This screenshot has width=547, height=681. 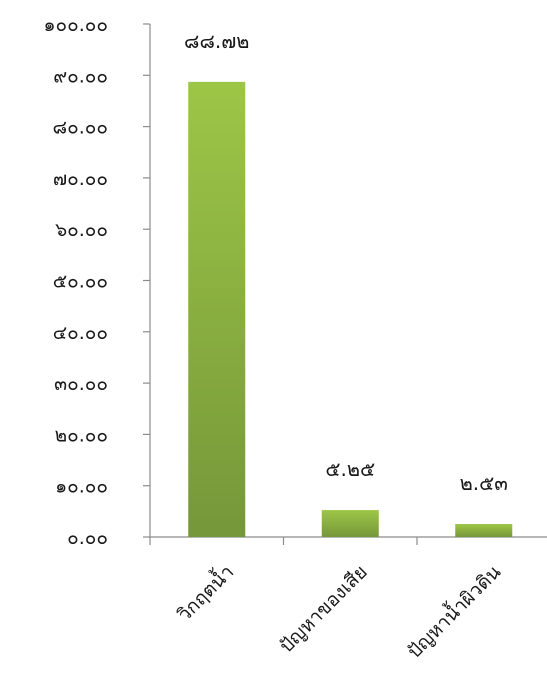 What do you see at coordinates (350, 469) in the screenshot?
I see `data-label: ๕.๒๕` at bounding box center [350, 469].